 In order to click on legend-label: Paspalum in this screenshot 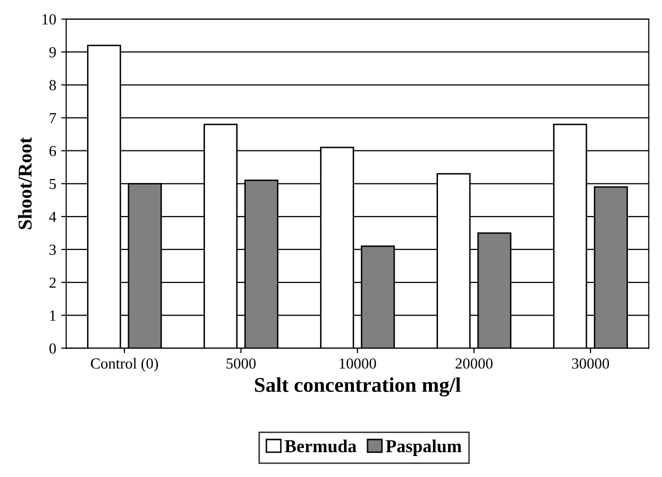, I will do `click(424, 448)`.